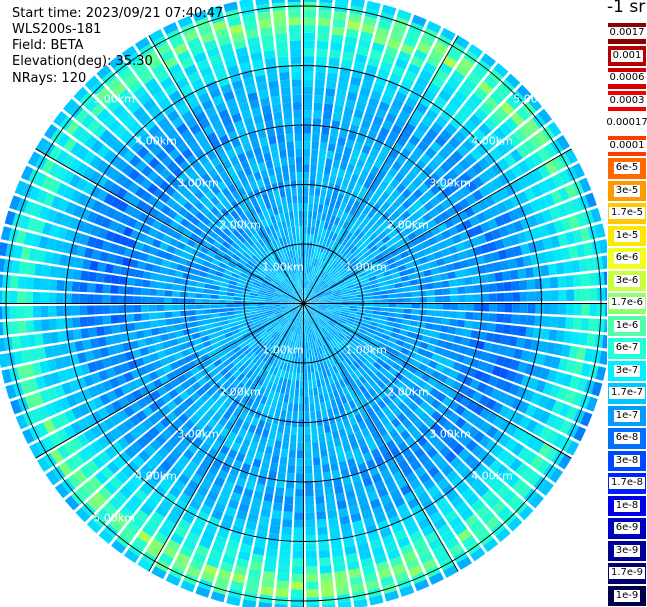  What do you see at coordinates (283, 267) in the screenshot?
I see `ring-label-1km-nw: 1.00km` at bounding box center [283, 267].